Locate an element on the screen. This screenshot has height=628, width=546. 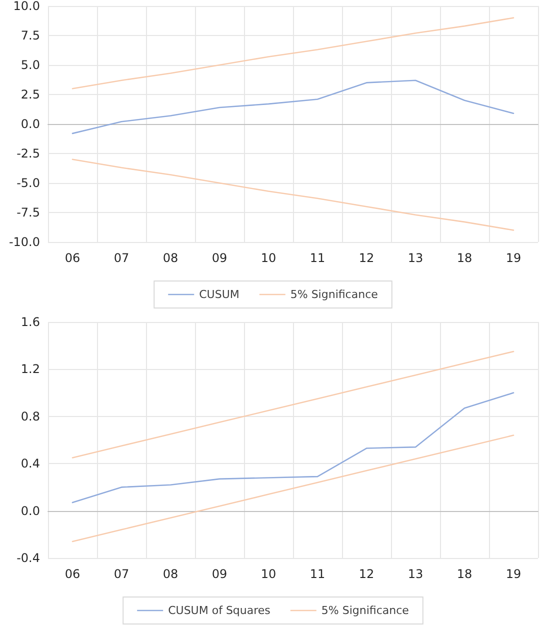
legend-label: CUSUM is located at coordinates (219, 294).